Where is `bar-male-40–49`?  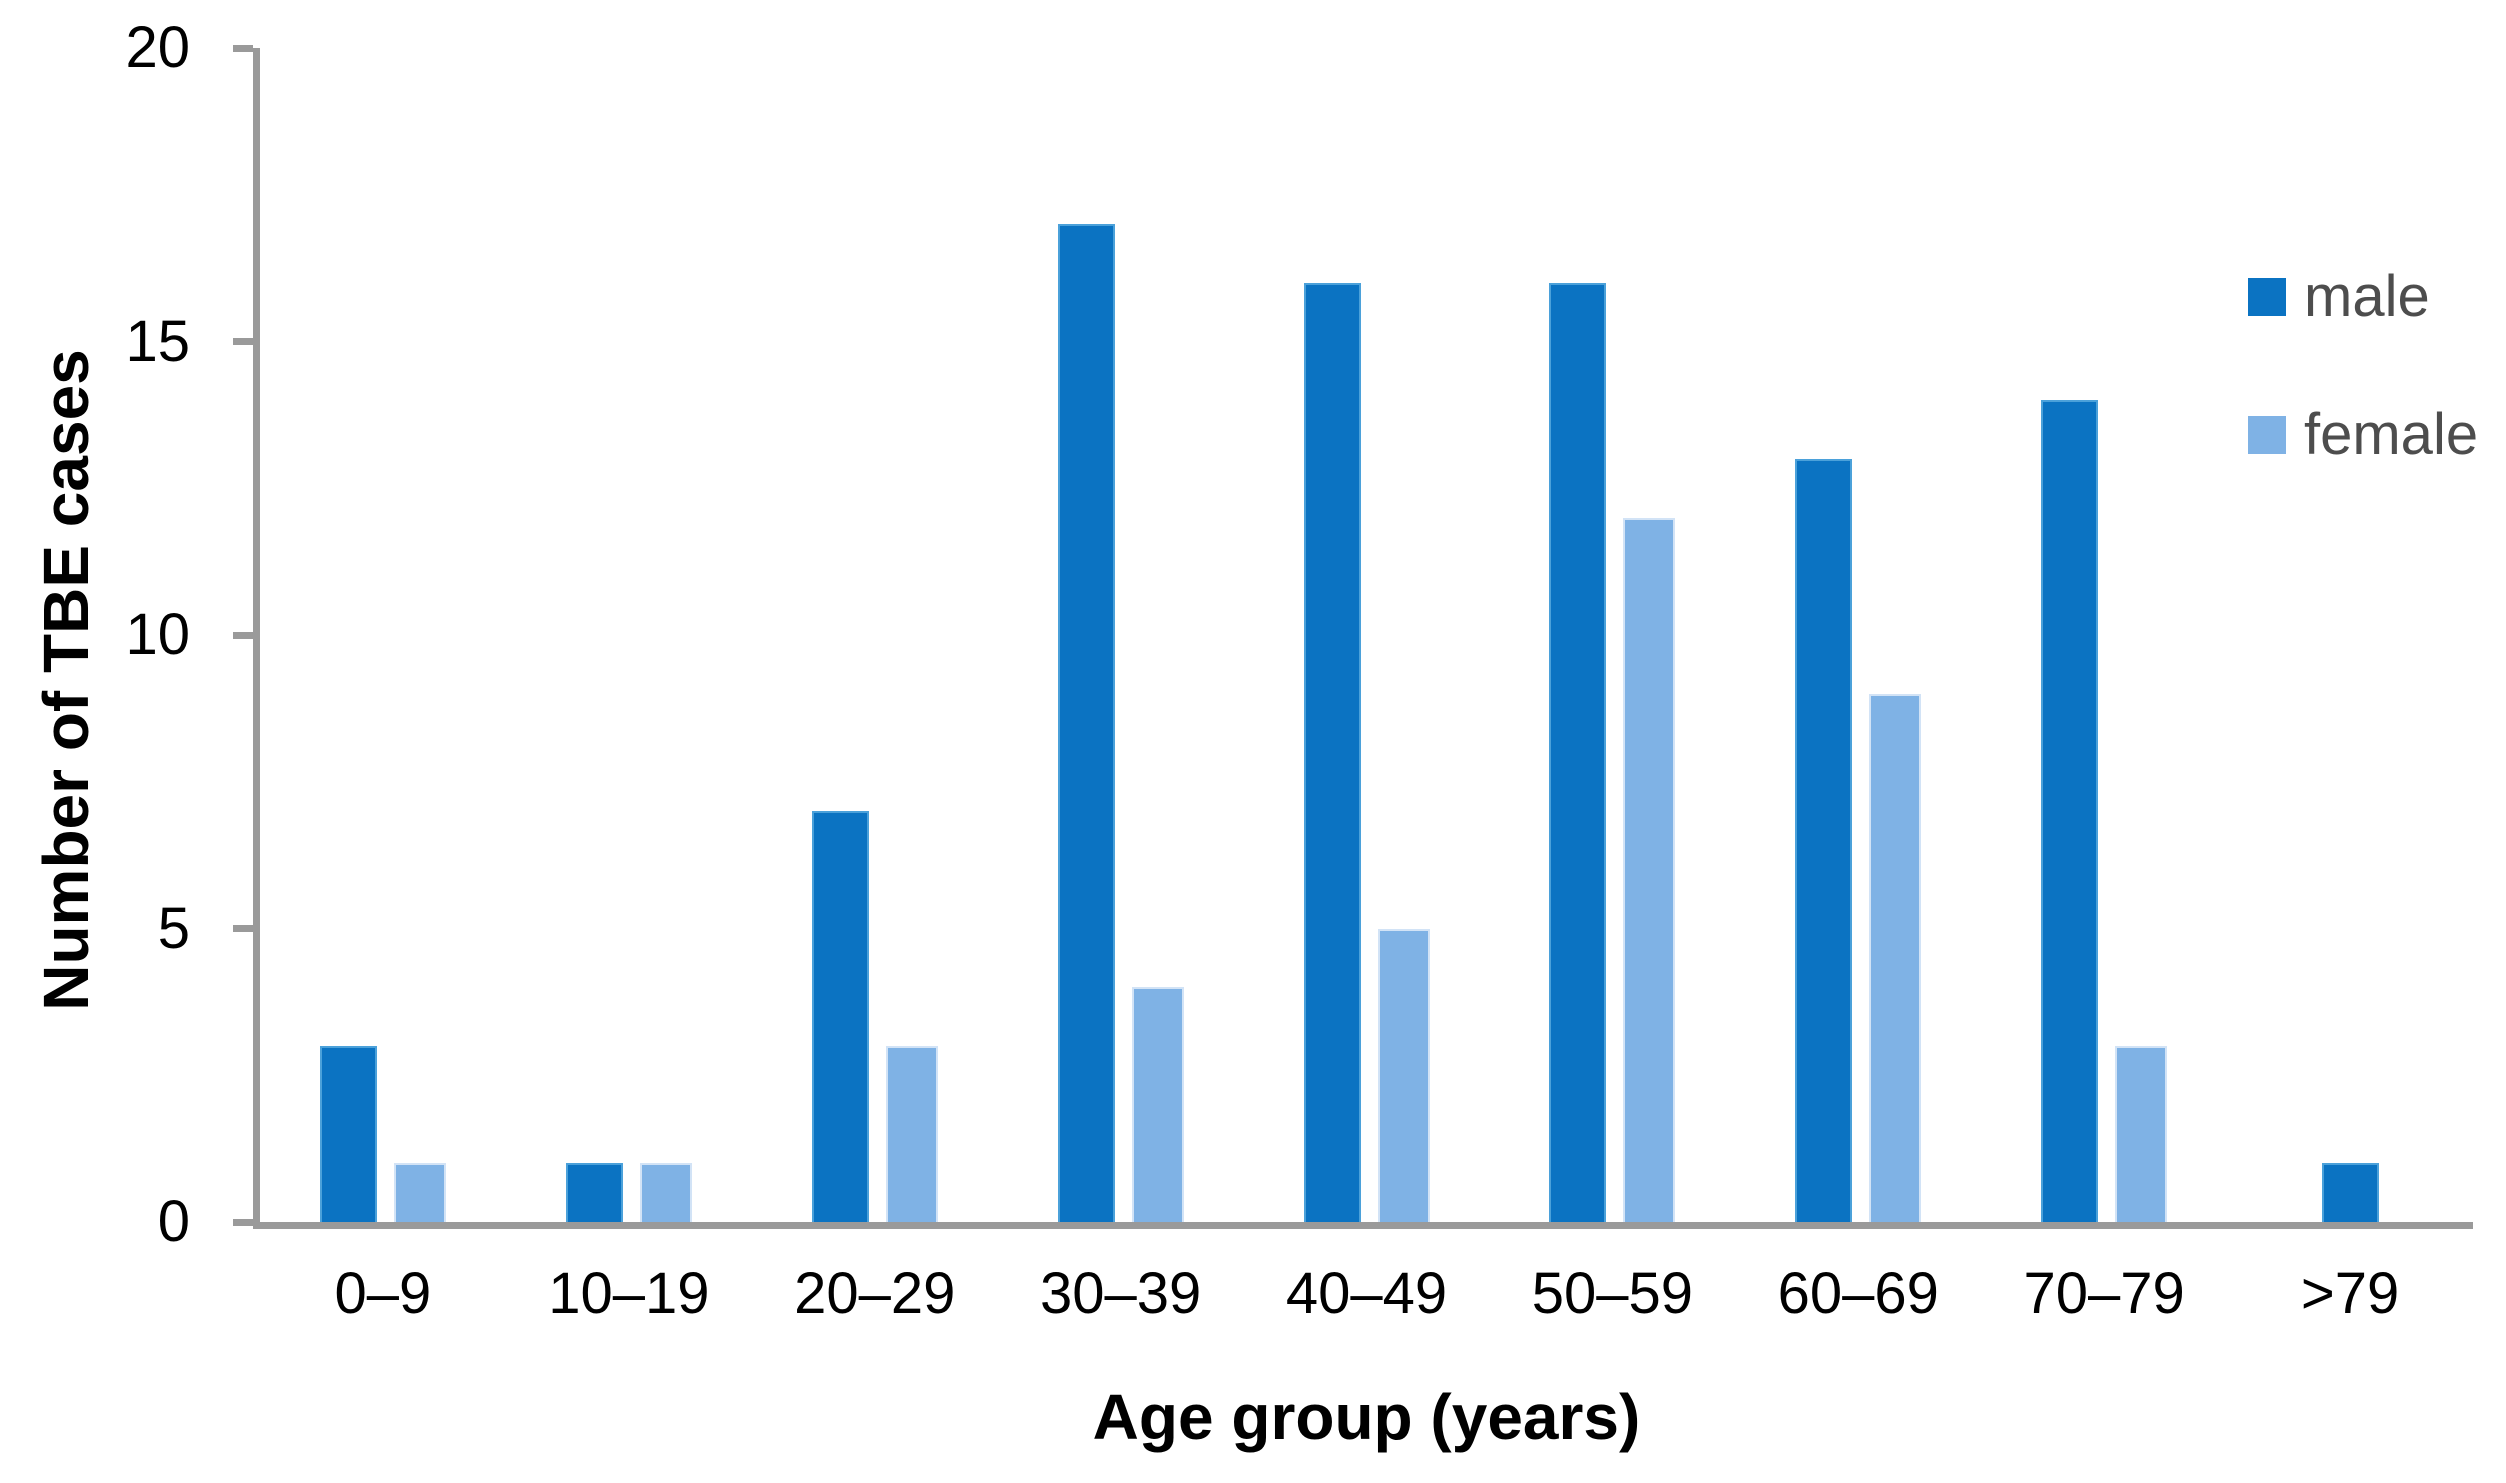
bar-male-40–49 is located at coordinates (1332, 752).